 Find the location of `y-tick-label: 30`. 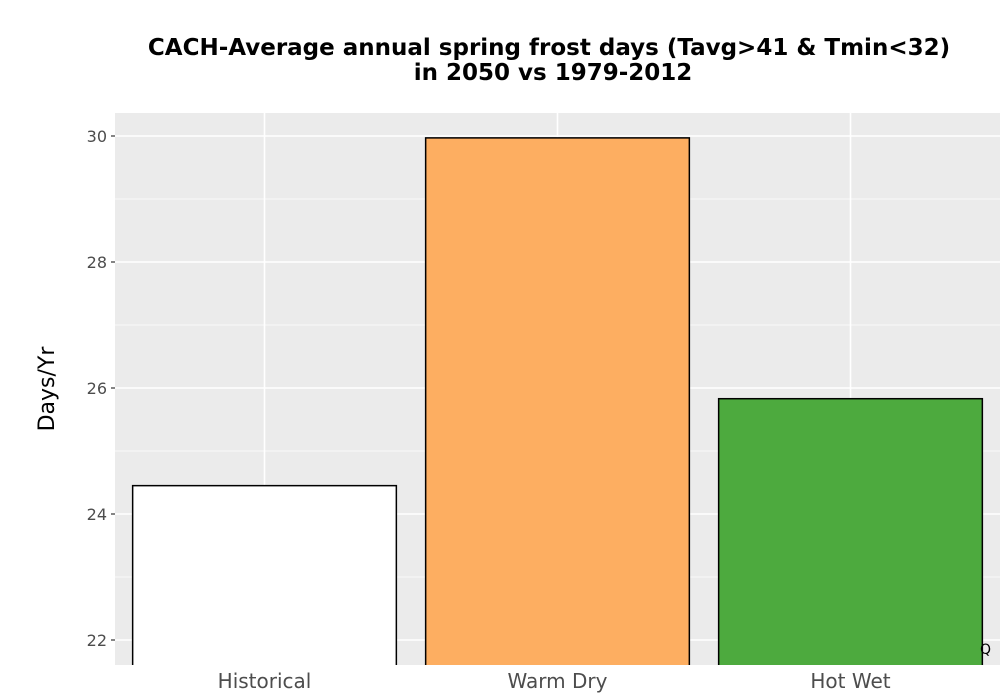

y-tick-label: 30 is located at coordinates (97, 136).